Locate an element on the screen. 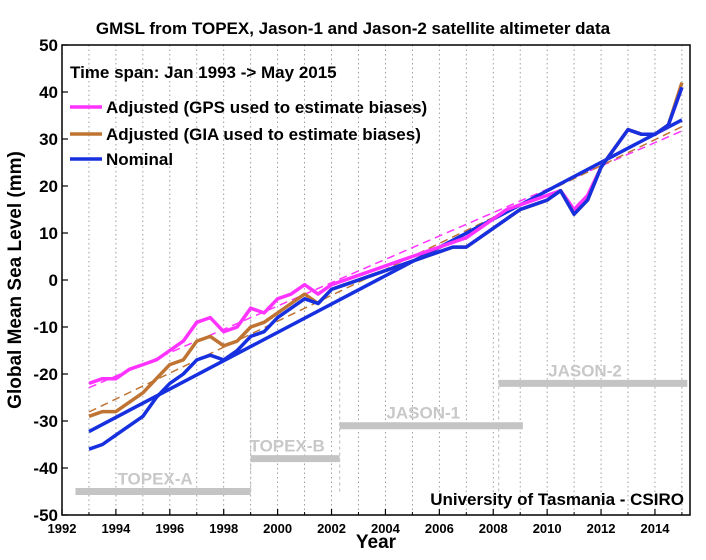 This screenshot has width=706, height=560. y-axis-label: Global Mean Sea Level (mm) is located at coordinates (15, 280).